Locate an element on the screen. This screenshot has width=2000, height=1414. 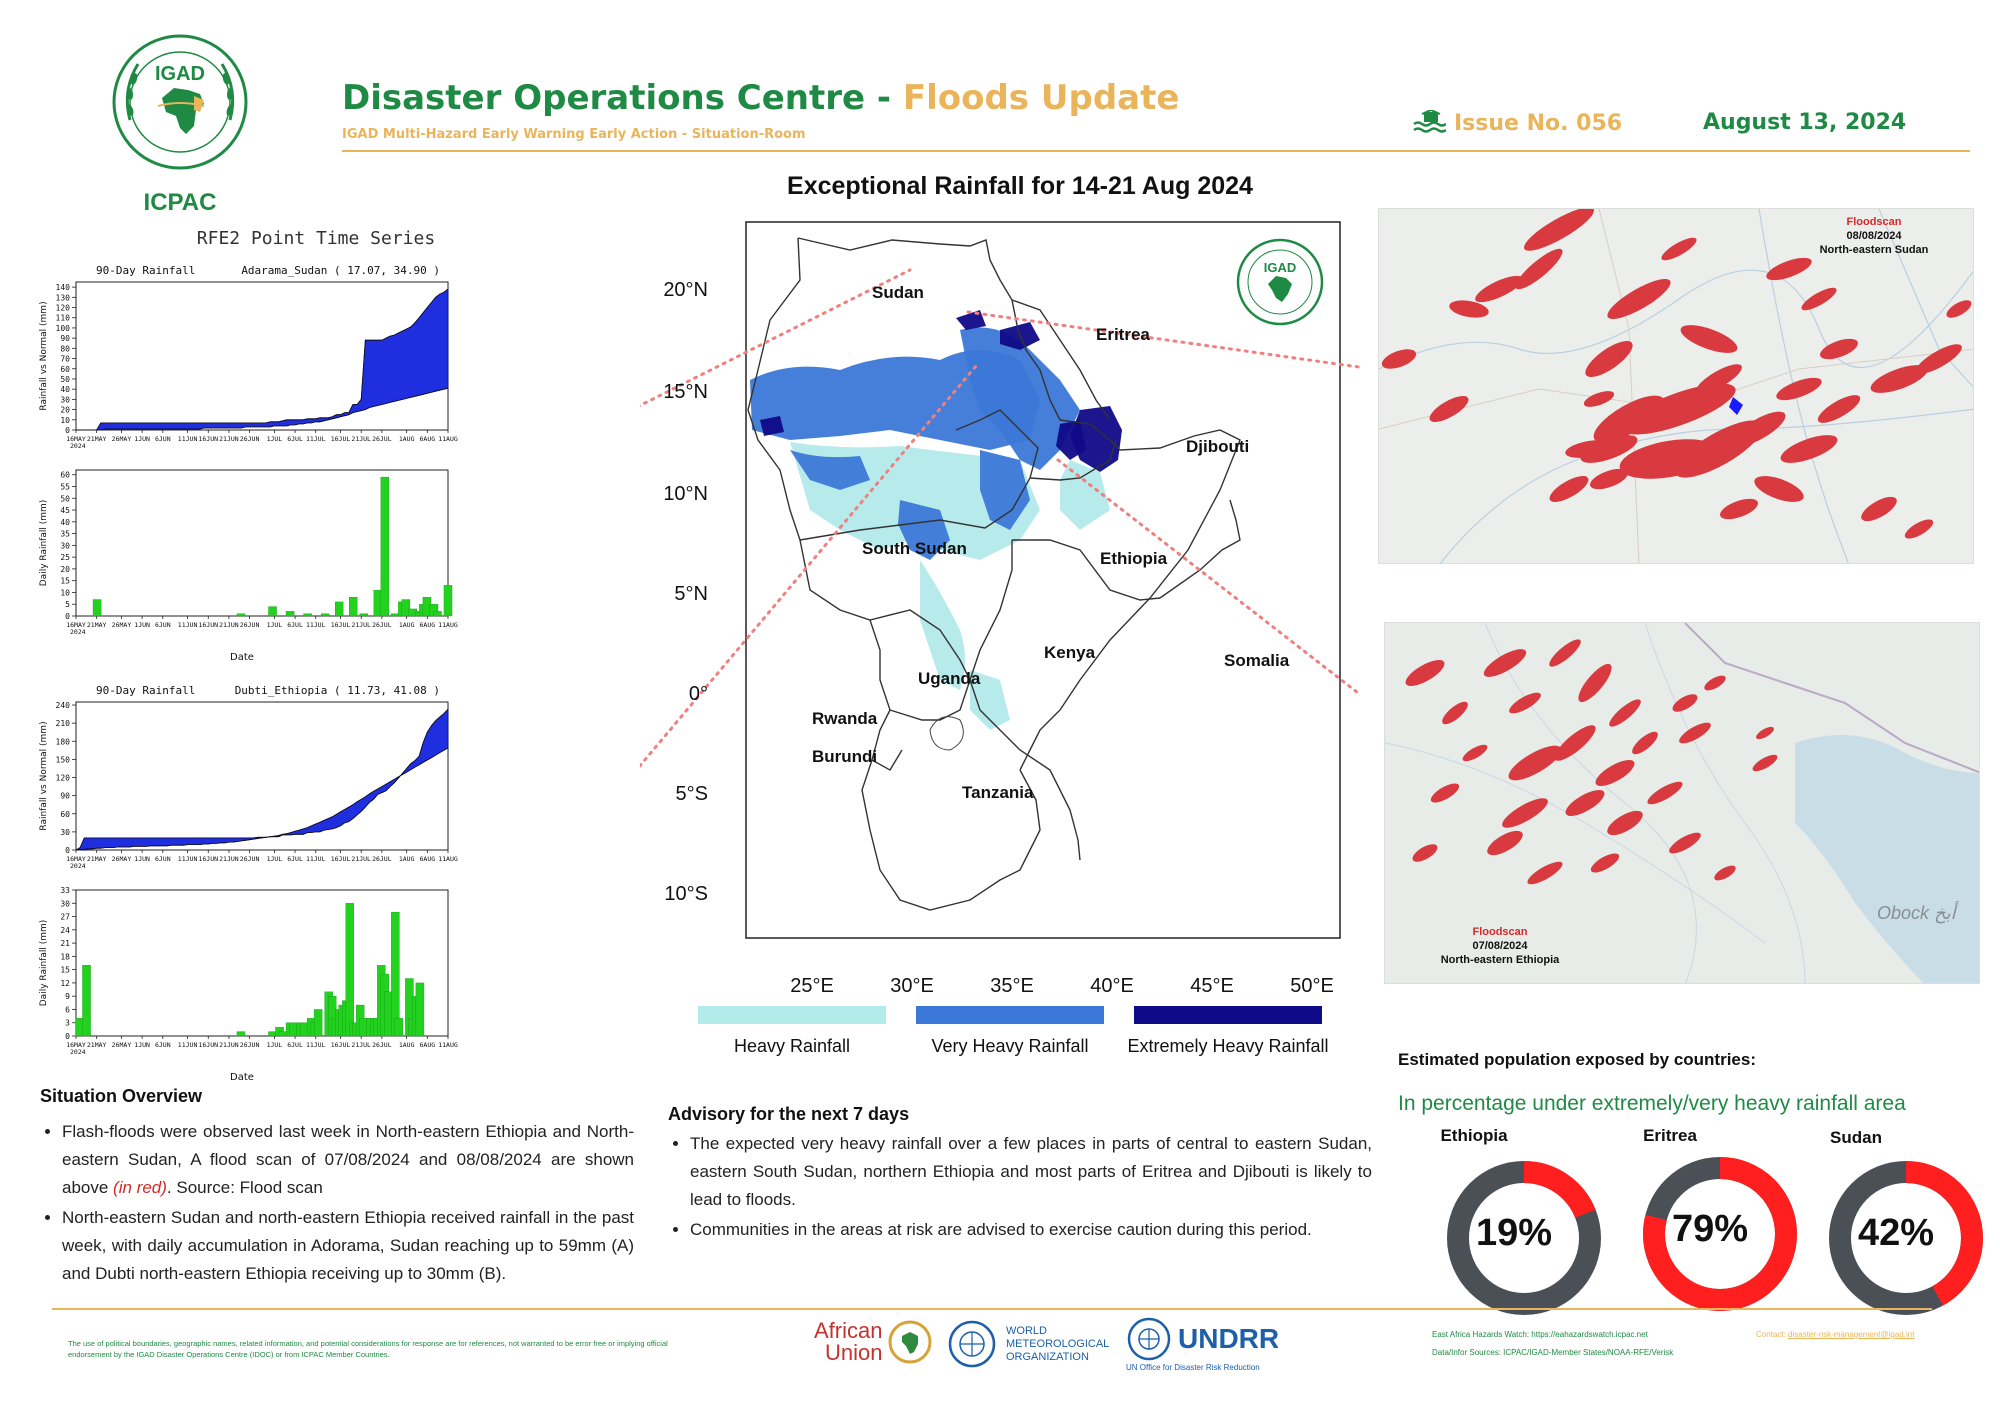
donut-arc is located at coordinates (1906, 1238).